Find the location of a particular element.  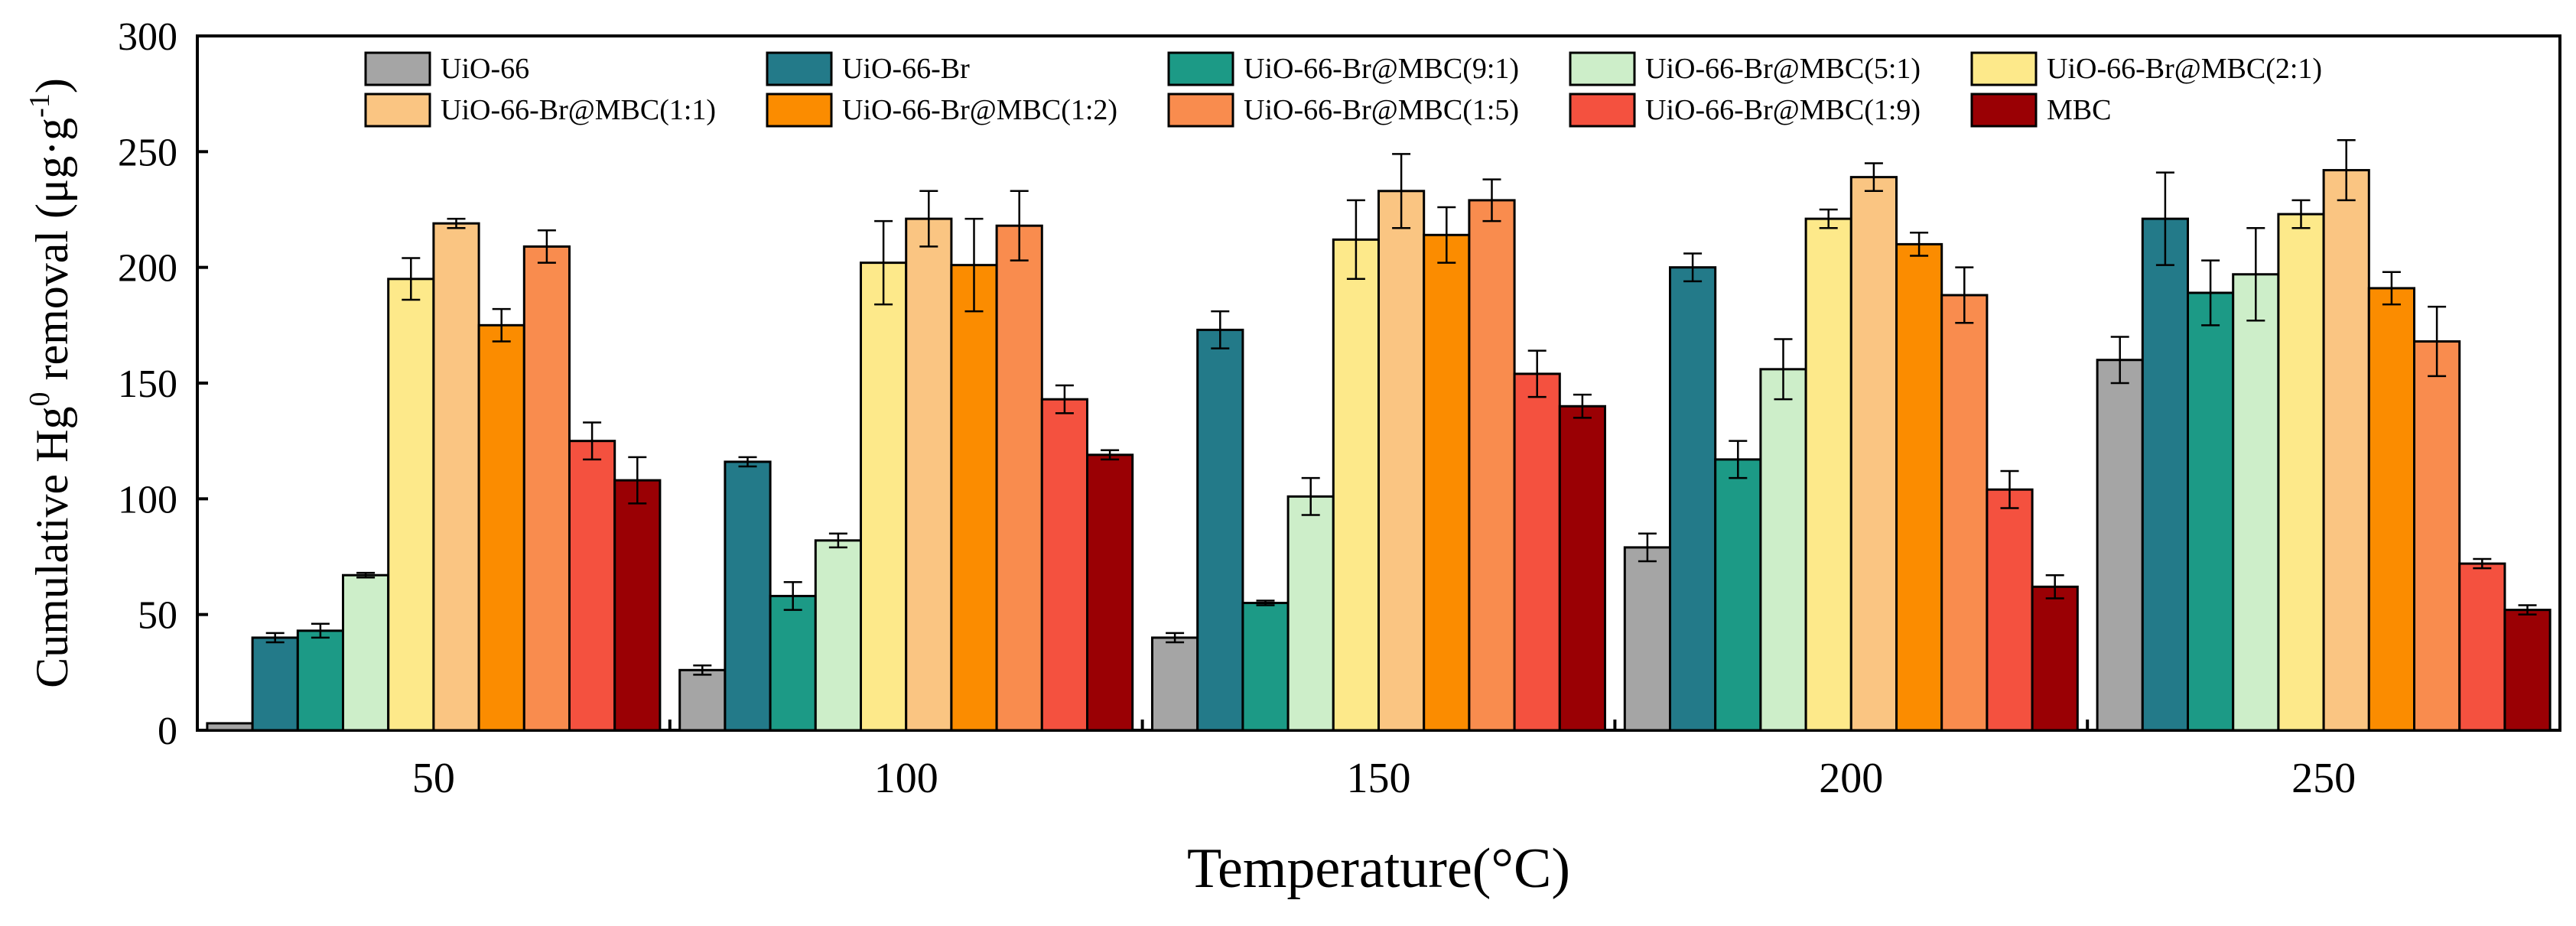

y-axis-label-suffix: ) is located at coordinates (52, 85).